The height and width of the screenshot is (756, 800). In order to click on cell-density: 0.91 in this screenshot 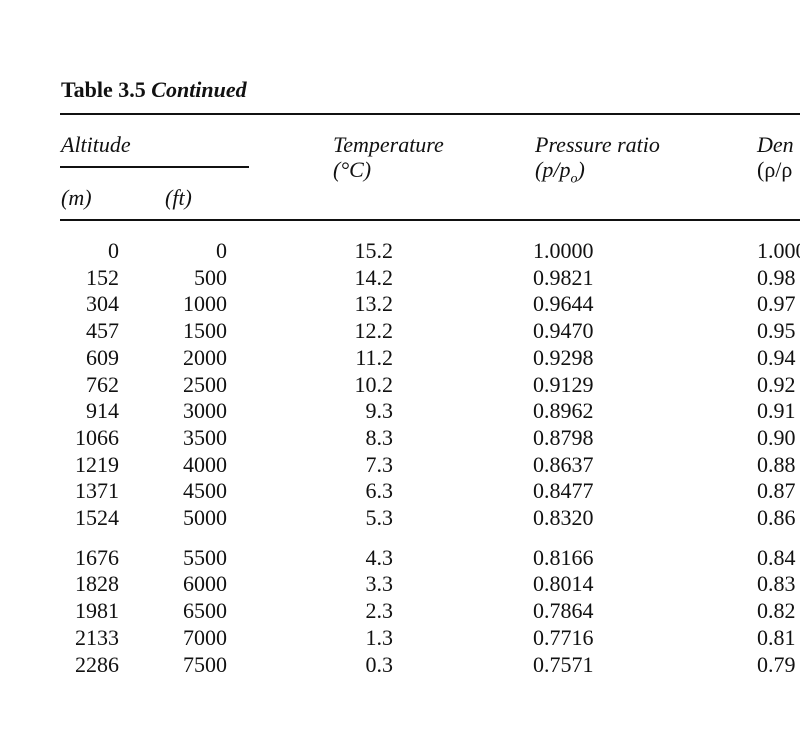, I will do `click(776, 411)`.